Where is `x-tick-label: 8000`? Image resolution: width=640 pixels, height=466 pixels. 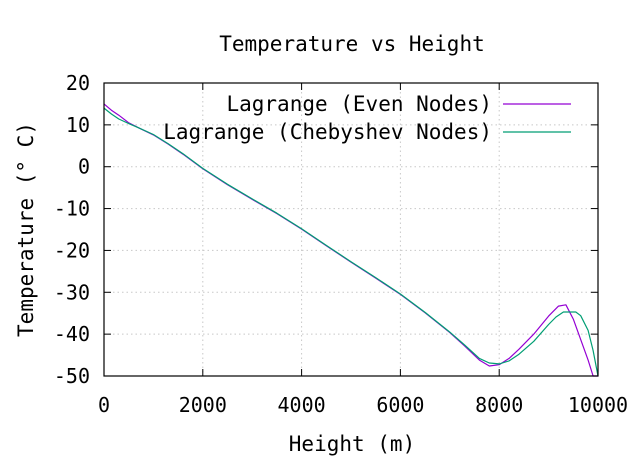 x-tick-label: 8000 is located at coordinates (499, 405).